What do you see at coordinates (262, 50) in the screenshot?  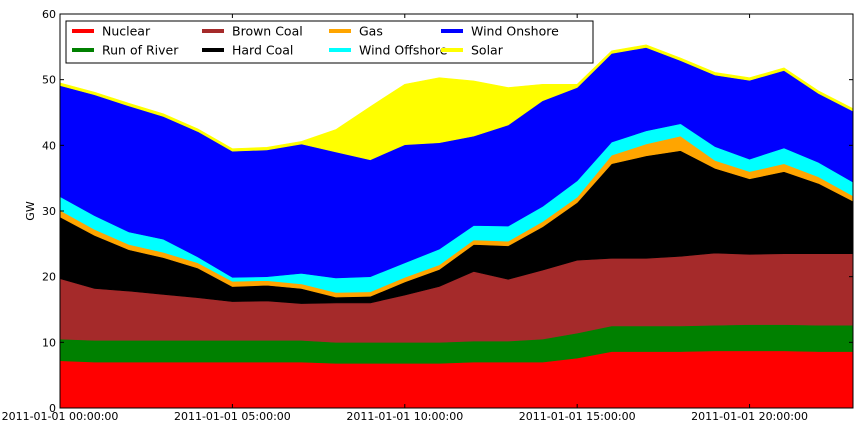 I see `legend-label-hard-coal: Hard Coal` at bounding box center [262, 50].